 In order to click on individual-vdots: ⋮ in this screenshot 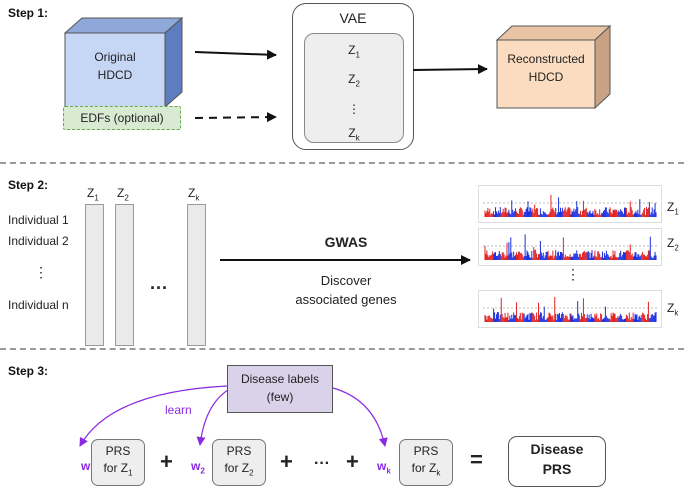, I will do `click(41, 272)`.